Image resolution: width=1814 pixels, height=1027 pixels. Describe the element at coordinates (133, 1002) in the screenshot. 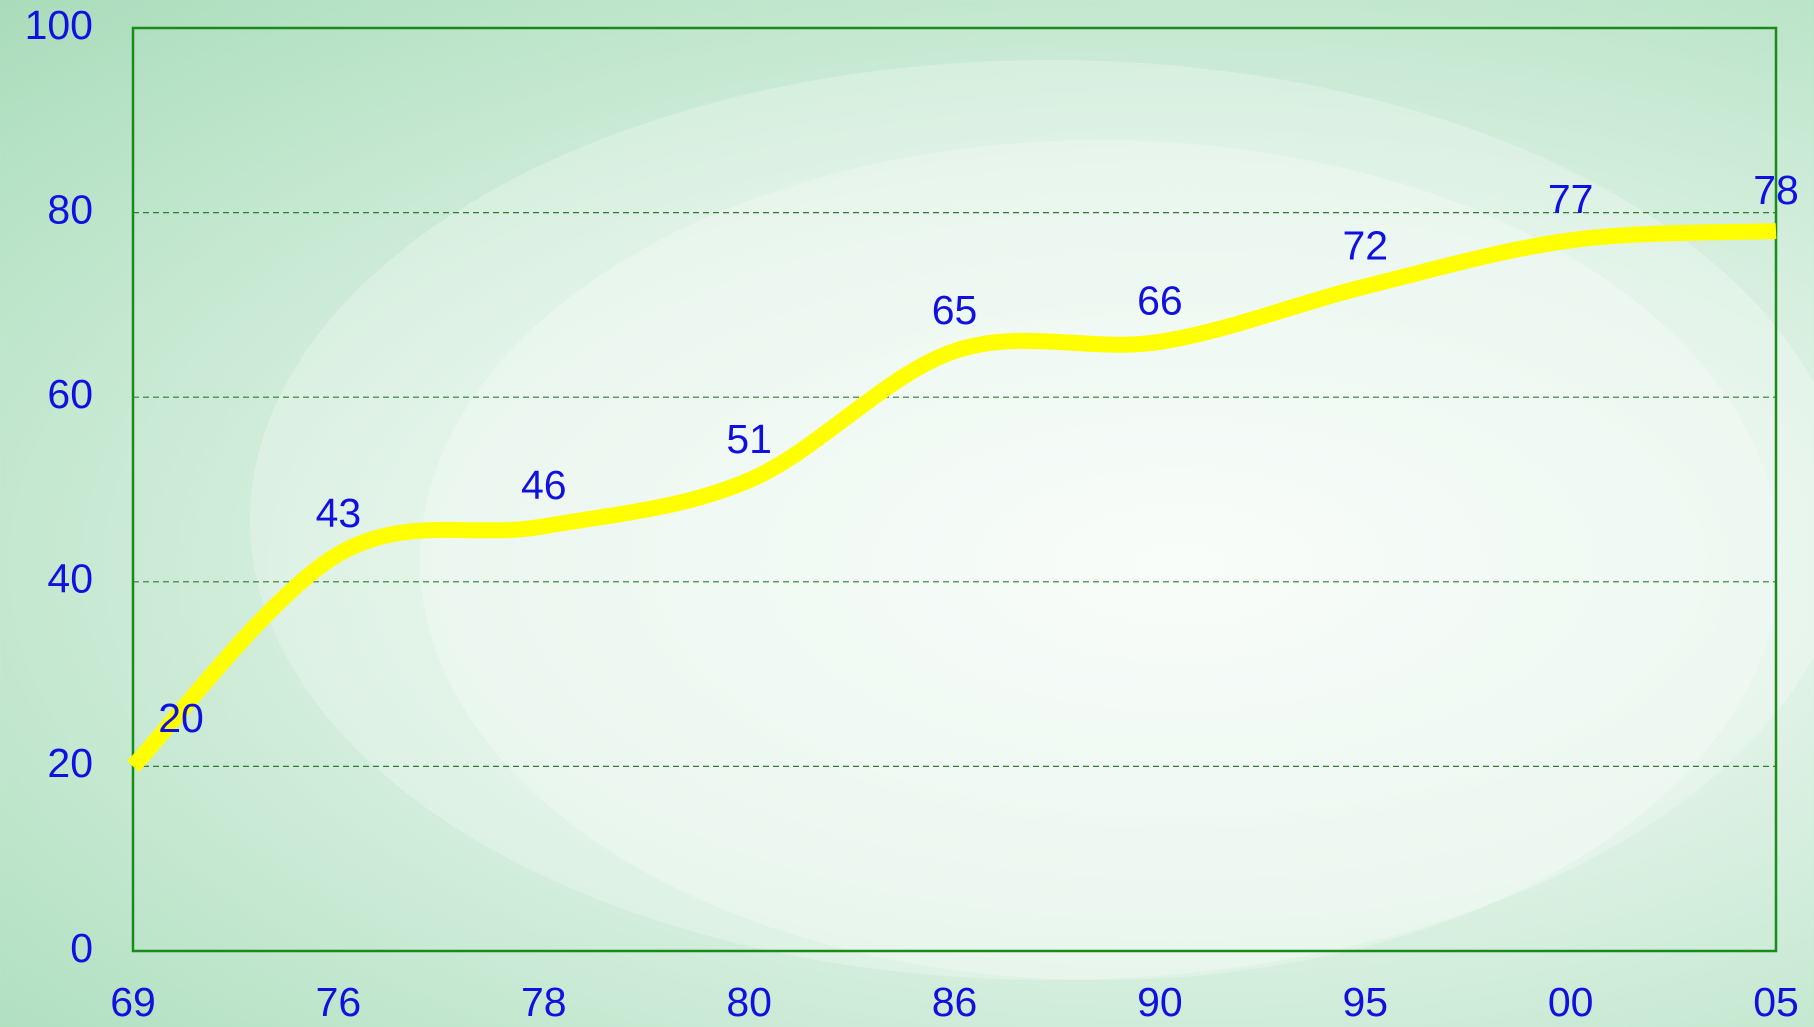

I see `x-tick-label: 69` at that location.